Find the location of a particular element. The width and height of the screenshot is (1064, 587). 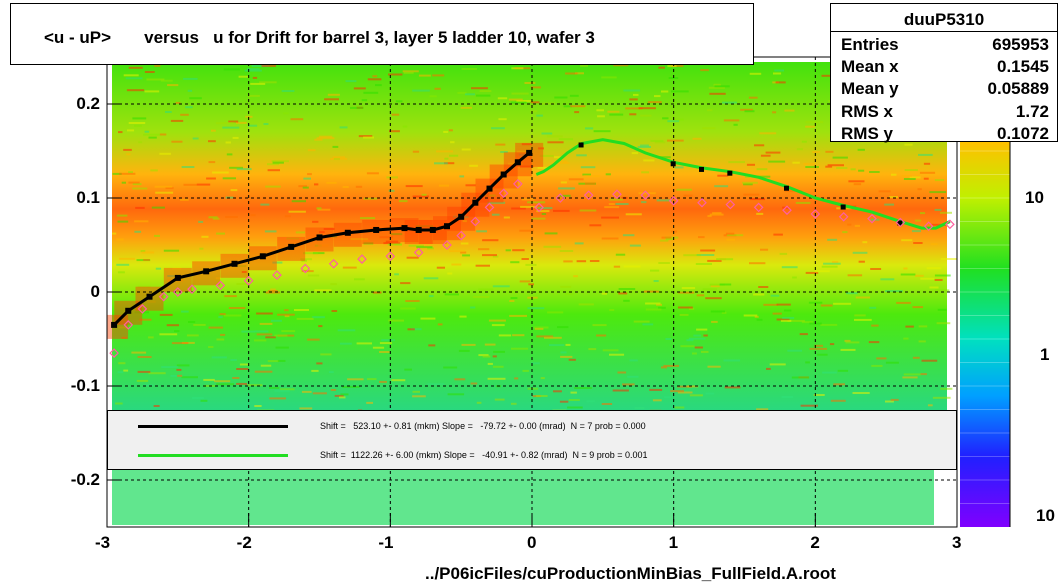

green-fit-curve is located at coordinates (743, 184).